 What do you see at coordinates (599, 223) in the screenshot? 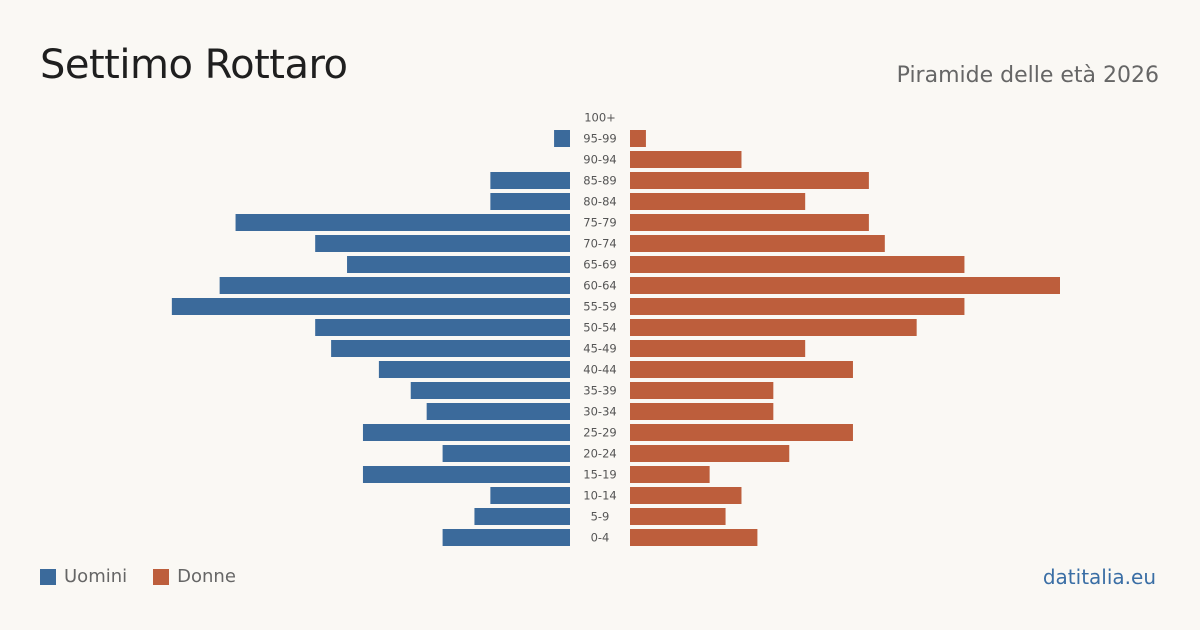
I see `age-label-75-79: 75-79` at bounding box center [599, 223].